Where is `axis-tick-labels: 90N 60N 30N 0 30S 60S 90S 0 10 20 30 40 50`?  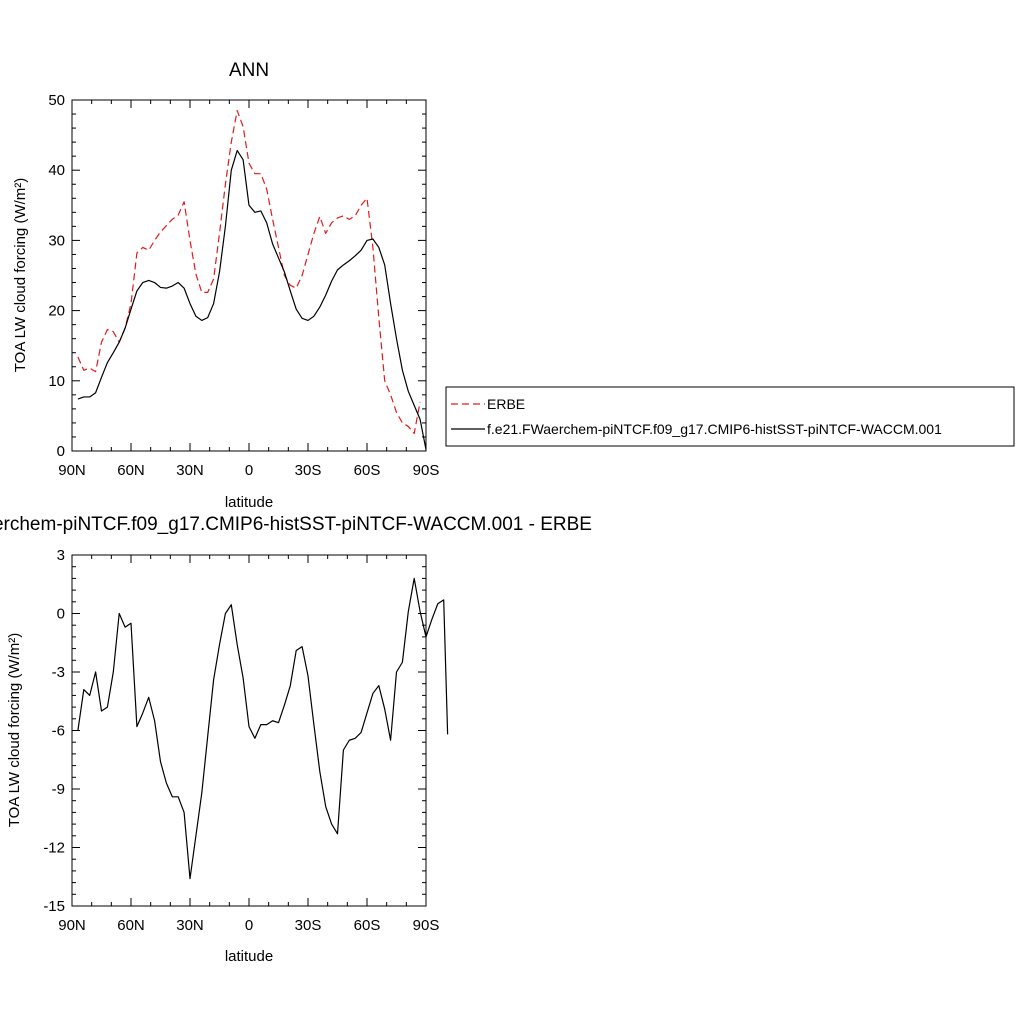
axis-tick-labels: 90N 60N 30N 0 30S 60S 90S 0 10 20 30 40 50 is located at coordinates (243, 285).